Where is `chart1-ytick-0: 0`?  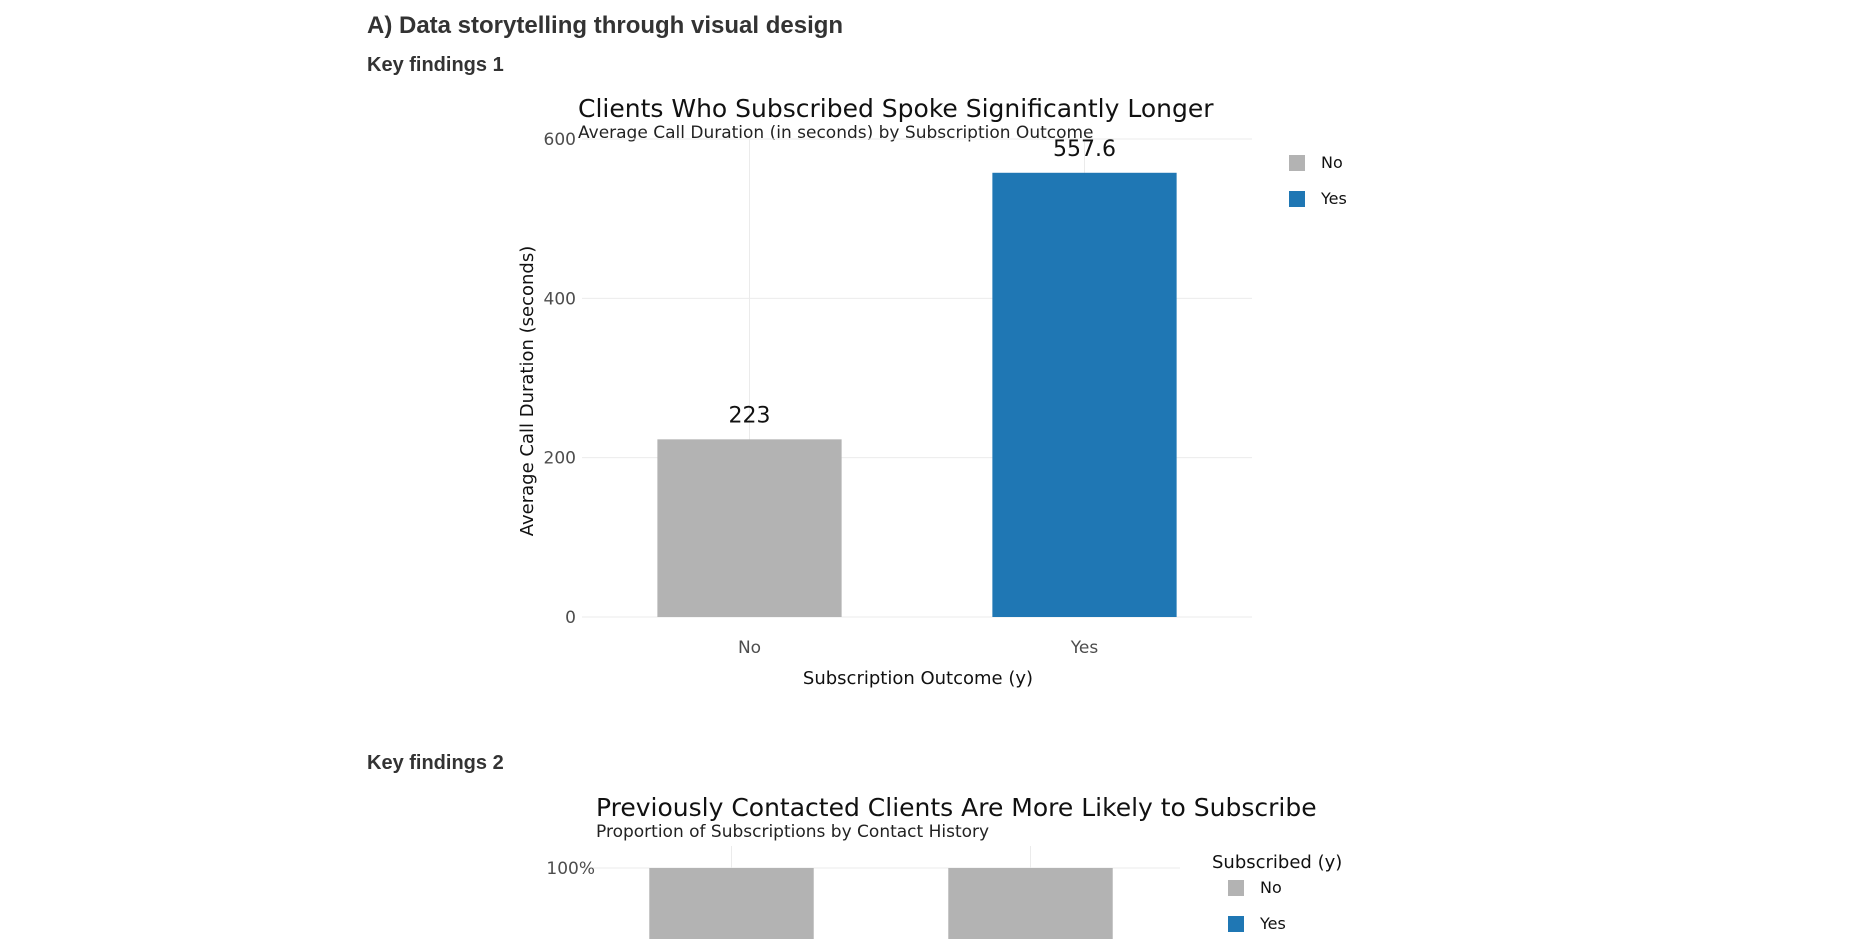 chart1-ytick-0: 0 is located at coordinates (570, 618).